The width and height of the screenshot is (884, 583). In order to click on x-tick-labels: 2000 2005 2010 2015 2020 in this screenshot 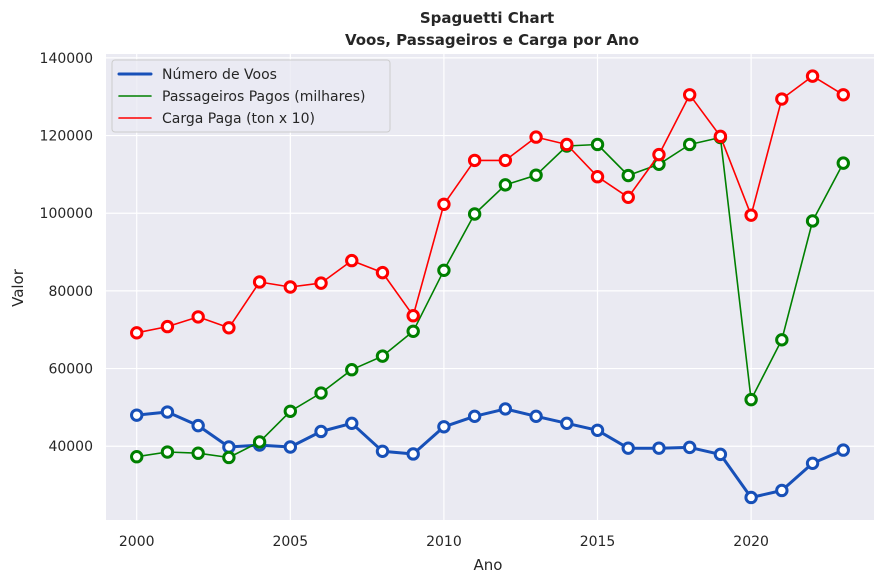, I will do `click(444, 542)`.